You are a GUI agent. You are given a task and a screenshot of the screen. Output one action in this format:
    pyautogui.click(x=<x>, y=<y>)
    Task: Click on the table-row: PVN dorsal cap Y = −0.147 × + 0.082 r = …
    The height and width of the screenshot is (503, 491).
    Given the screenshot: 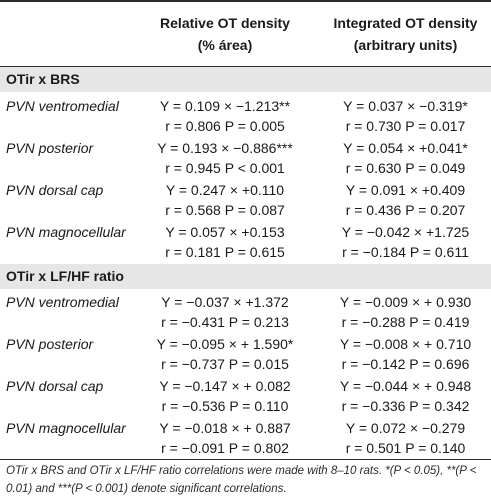 What is the action you would take?
    pyautogui.click(x=245, y=397)
    